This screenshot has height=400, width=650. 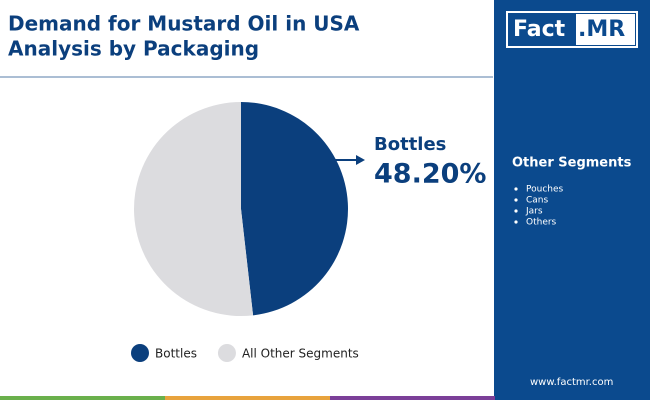 I want to click on sidebar-heading: Other Segments, so click(x=572, y=163).